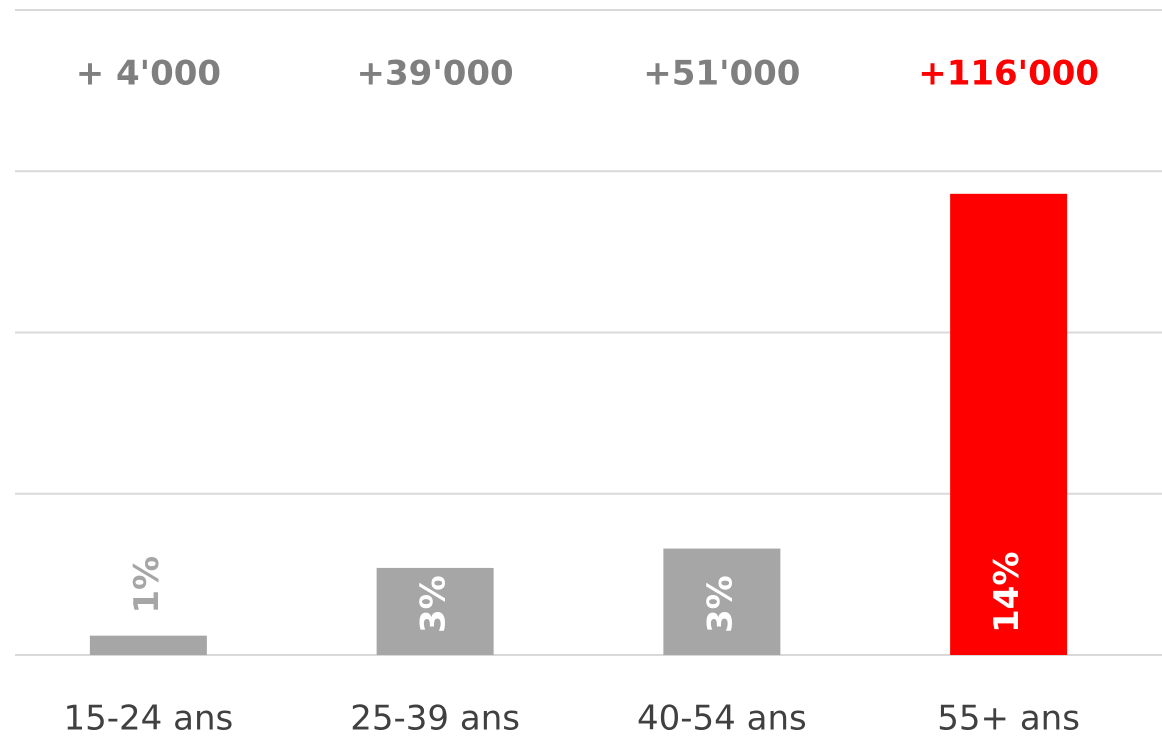 Image resolution: width=1162 pixels, height=745 pixels. I want to click on x-tick-label: 40-54 ans, so click(722, 719).